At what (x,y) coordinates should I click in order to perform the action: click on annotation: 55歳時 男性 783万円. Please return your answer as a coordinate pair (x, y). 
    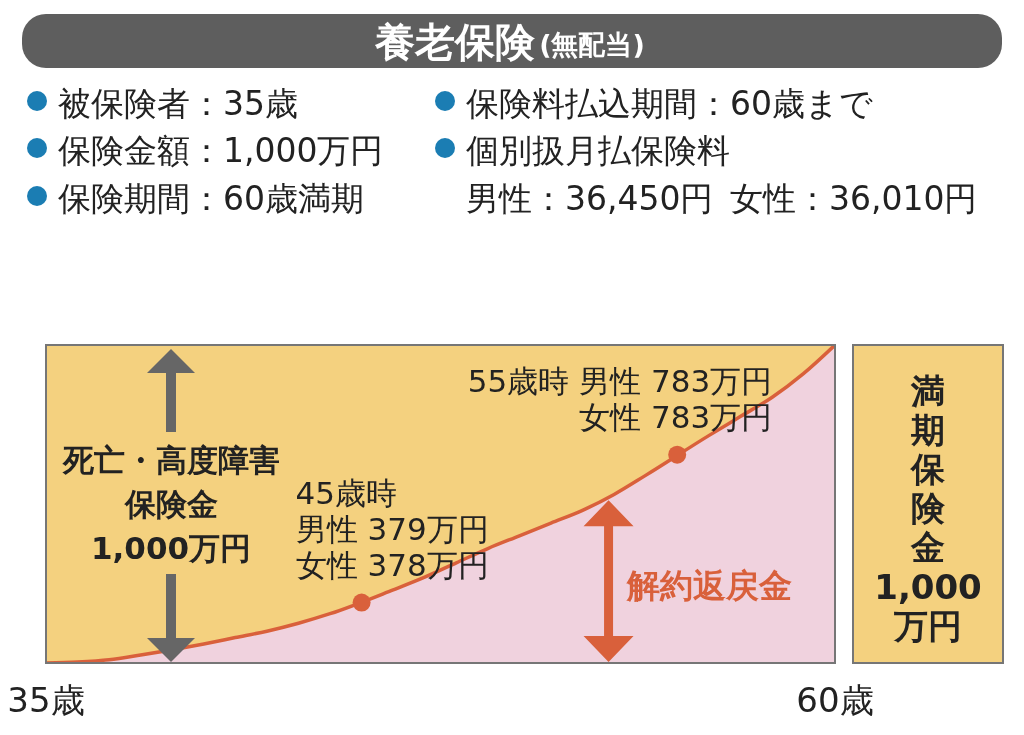
    Looking at the image, I should click on (620, 380).